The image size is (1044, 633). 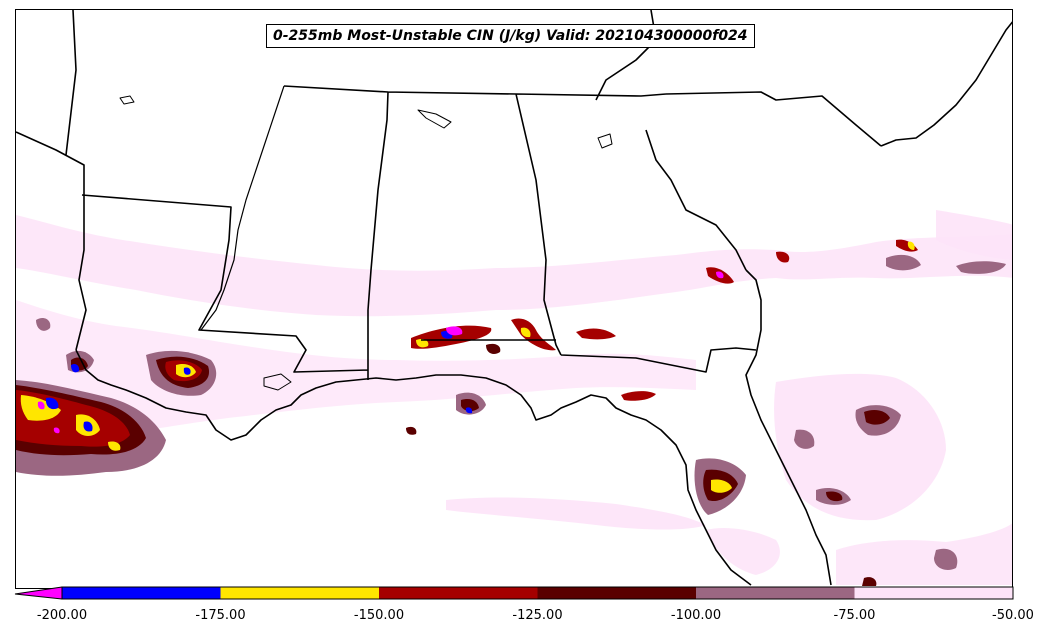 What do you see at coordinates (379, 615) in the screenshot?
I see `colorbar-tick-label: -150.00` at bounding box center [379, 615].